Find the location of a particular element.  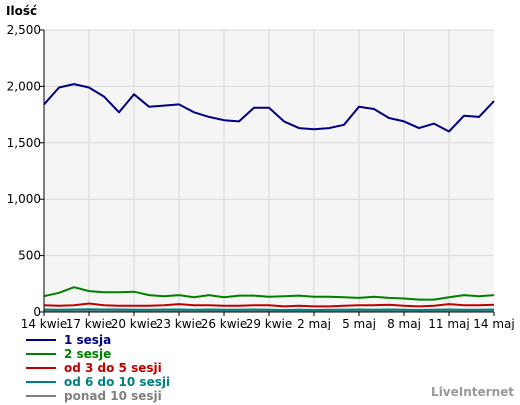

legend-item-1-sesja: 1 sesja is located at coordinates (98, 340).